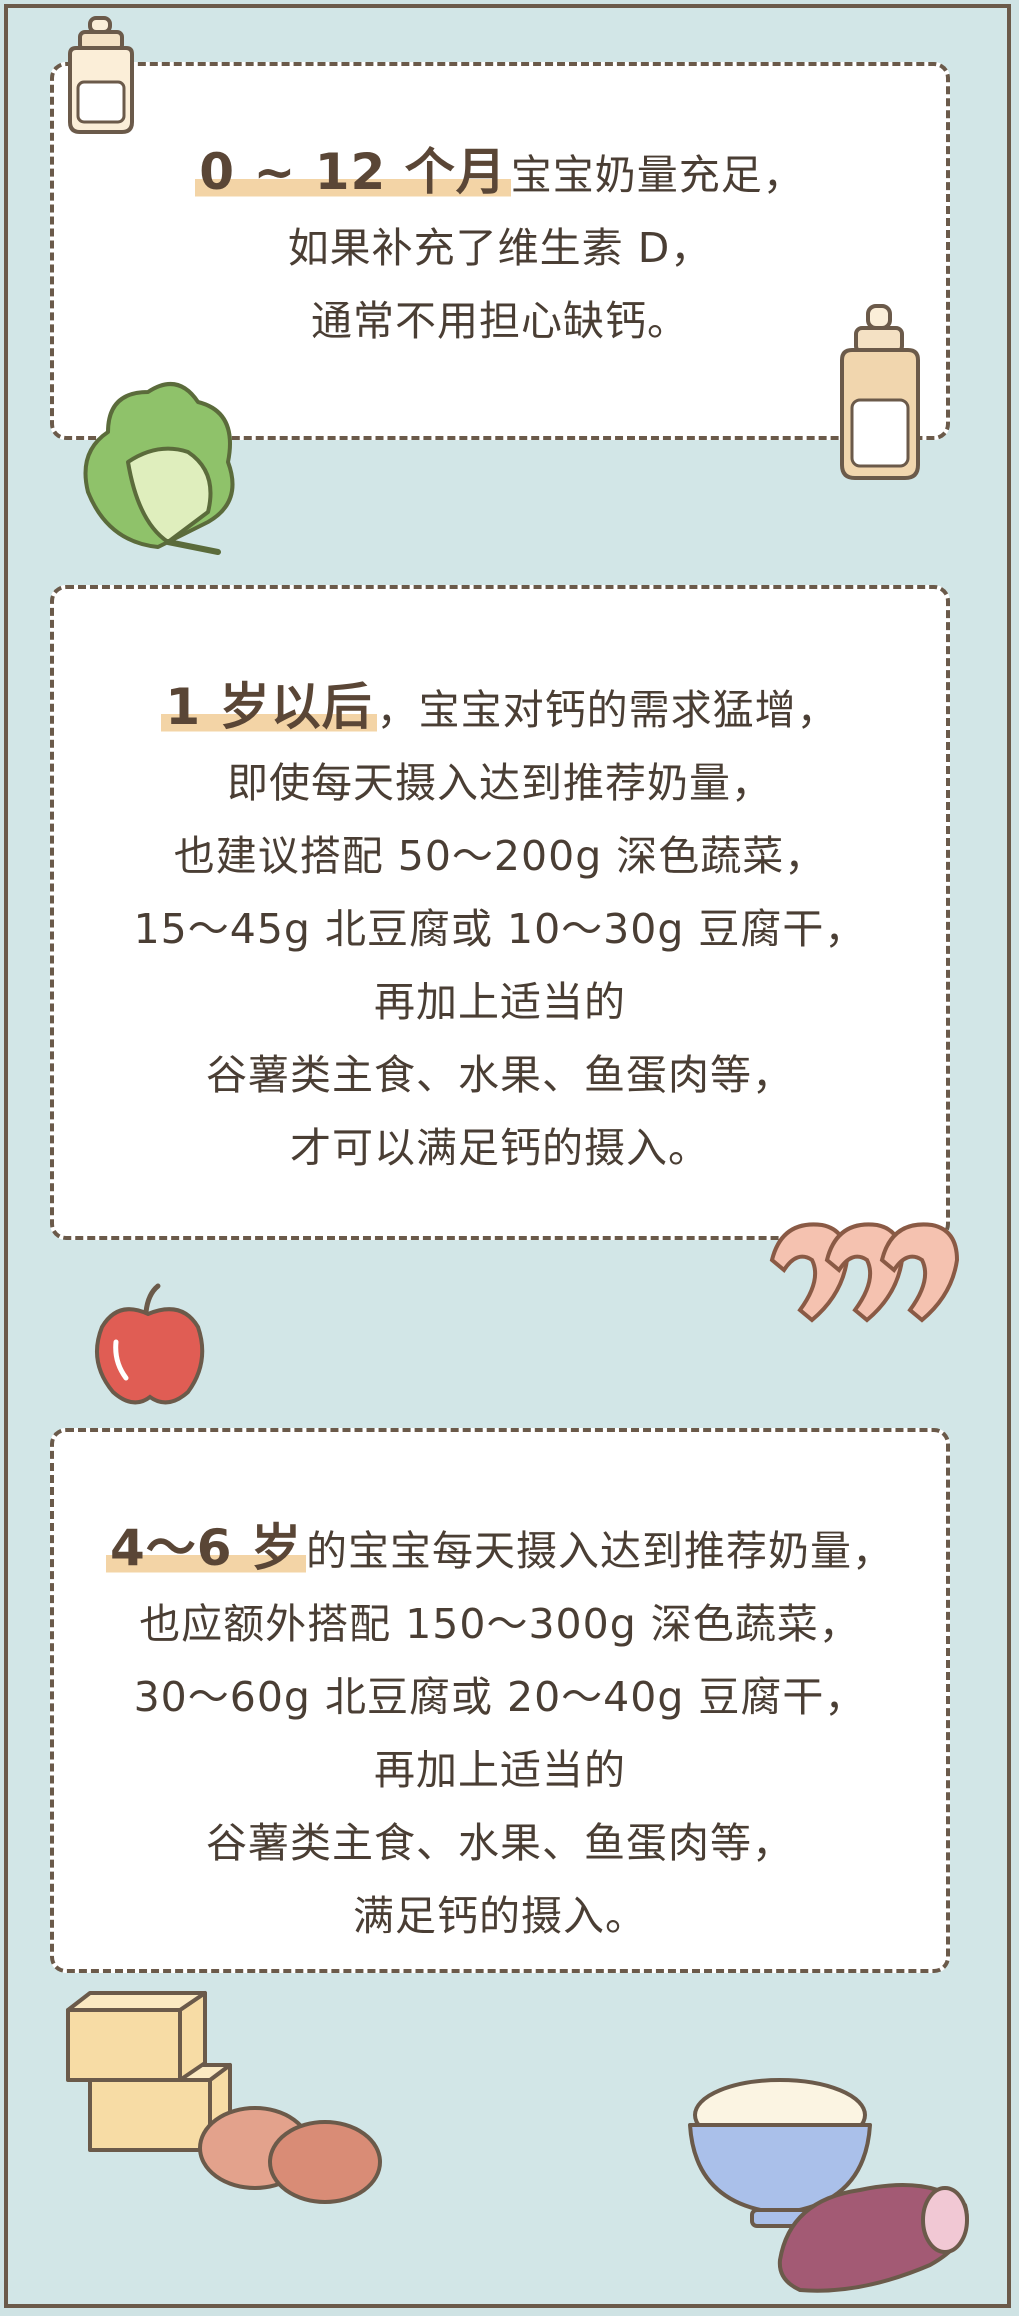  Describe the element at coordinates (500, 321) in the screenshot. I see `card1-line3: 通常不用担心缺钙。` at that location.